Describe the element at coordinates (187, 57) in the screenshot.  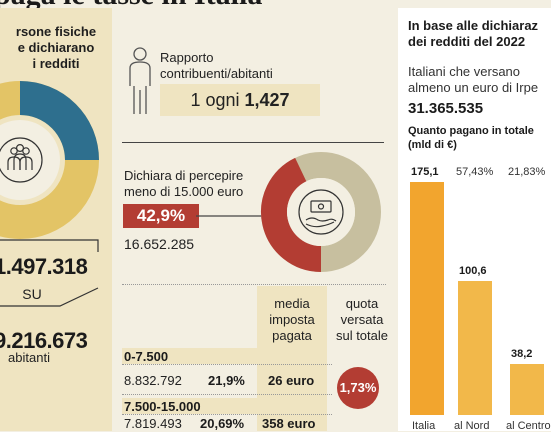
I see `ratio-label-line: Rapporto` at that location.